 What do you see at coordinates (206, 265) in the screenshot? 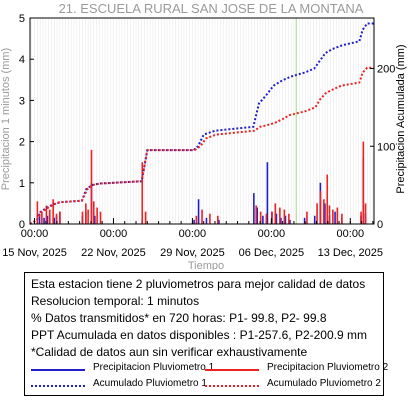
I see `x-axis-label: Tiempo` at bounding box center [206, 265].